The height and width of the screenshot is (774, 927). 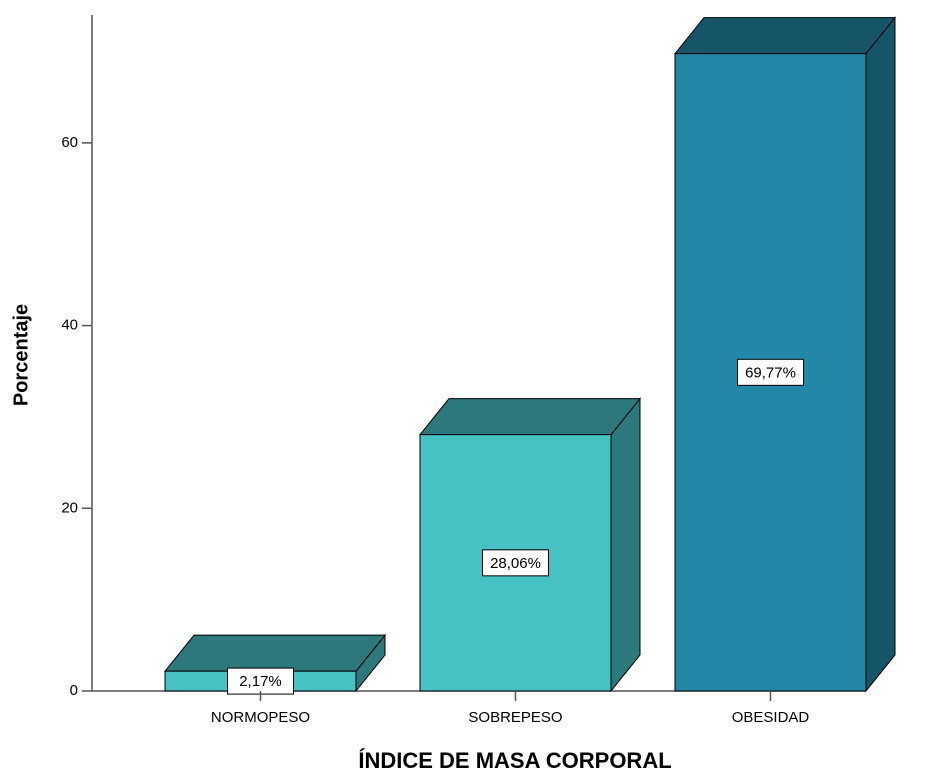 What do you see at coordinates (21, 355) in the screenshot?
I see `y-axis-title: Porcentaje` at bounding box center [21, 355].